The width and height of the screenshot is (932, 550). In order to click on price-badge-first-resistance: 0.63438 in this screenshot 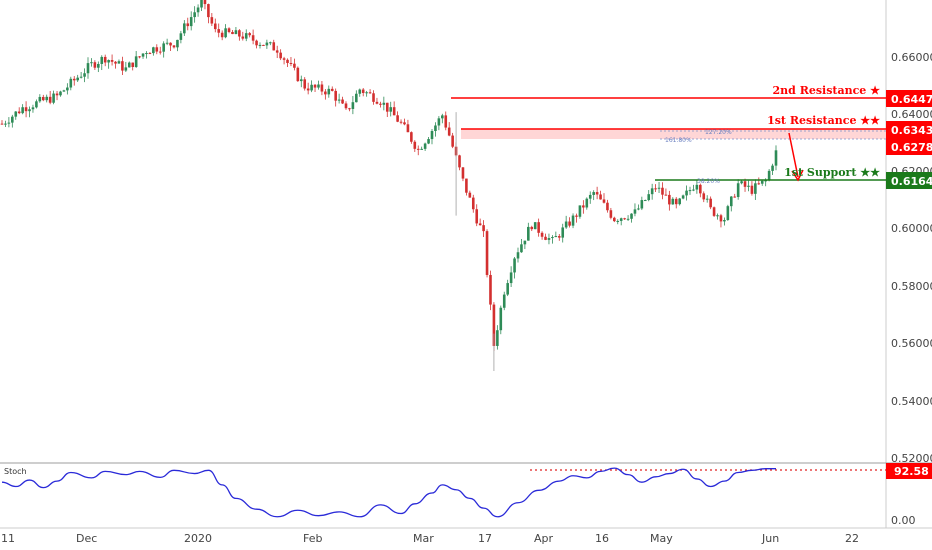, I will do `click(909, 129)`.